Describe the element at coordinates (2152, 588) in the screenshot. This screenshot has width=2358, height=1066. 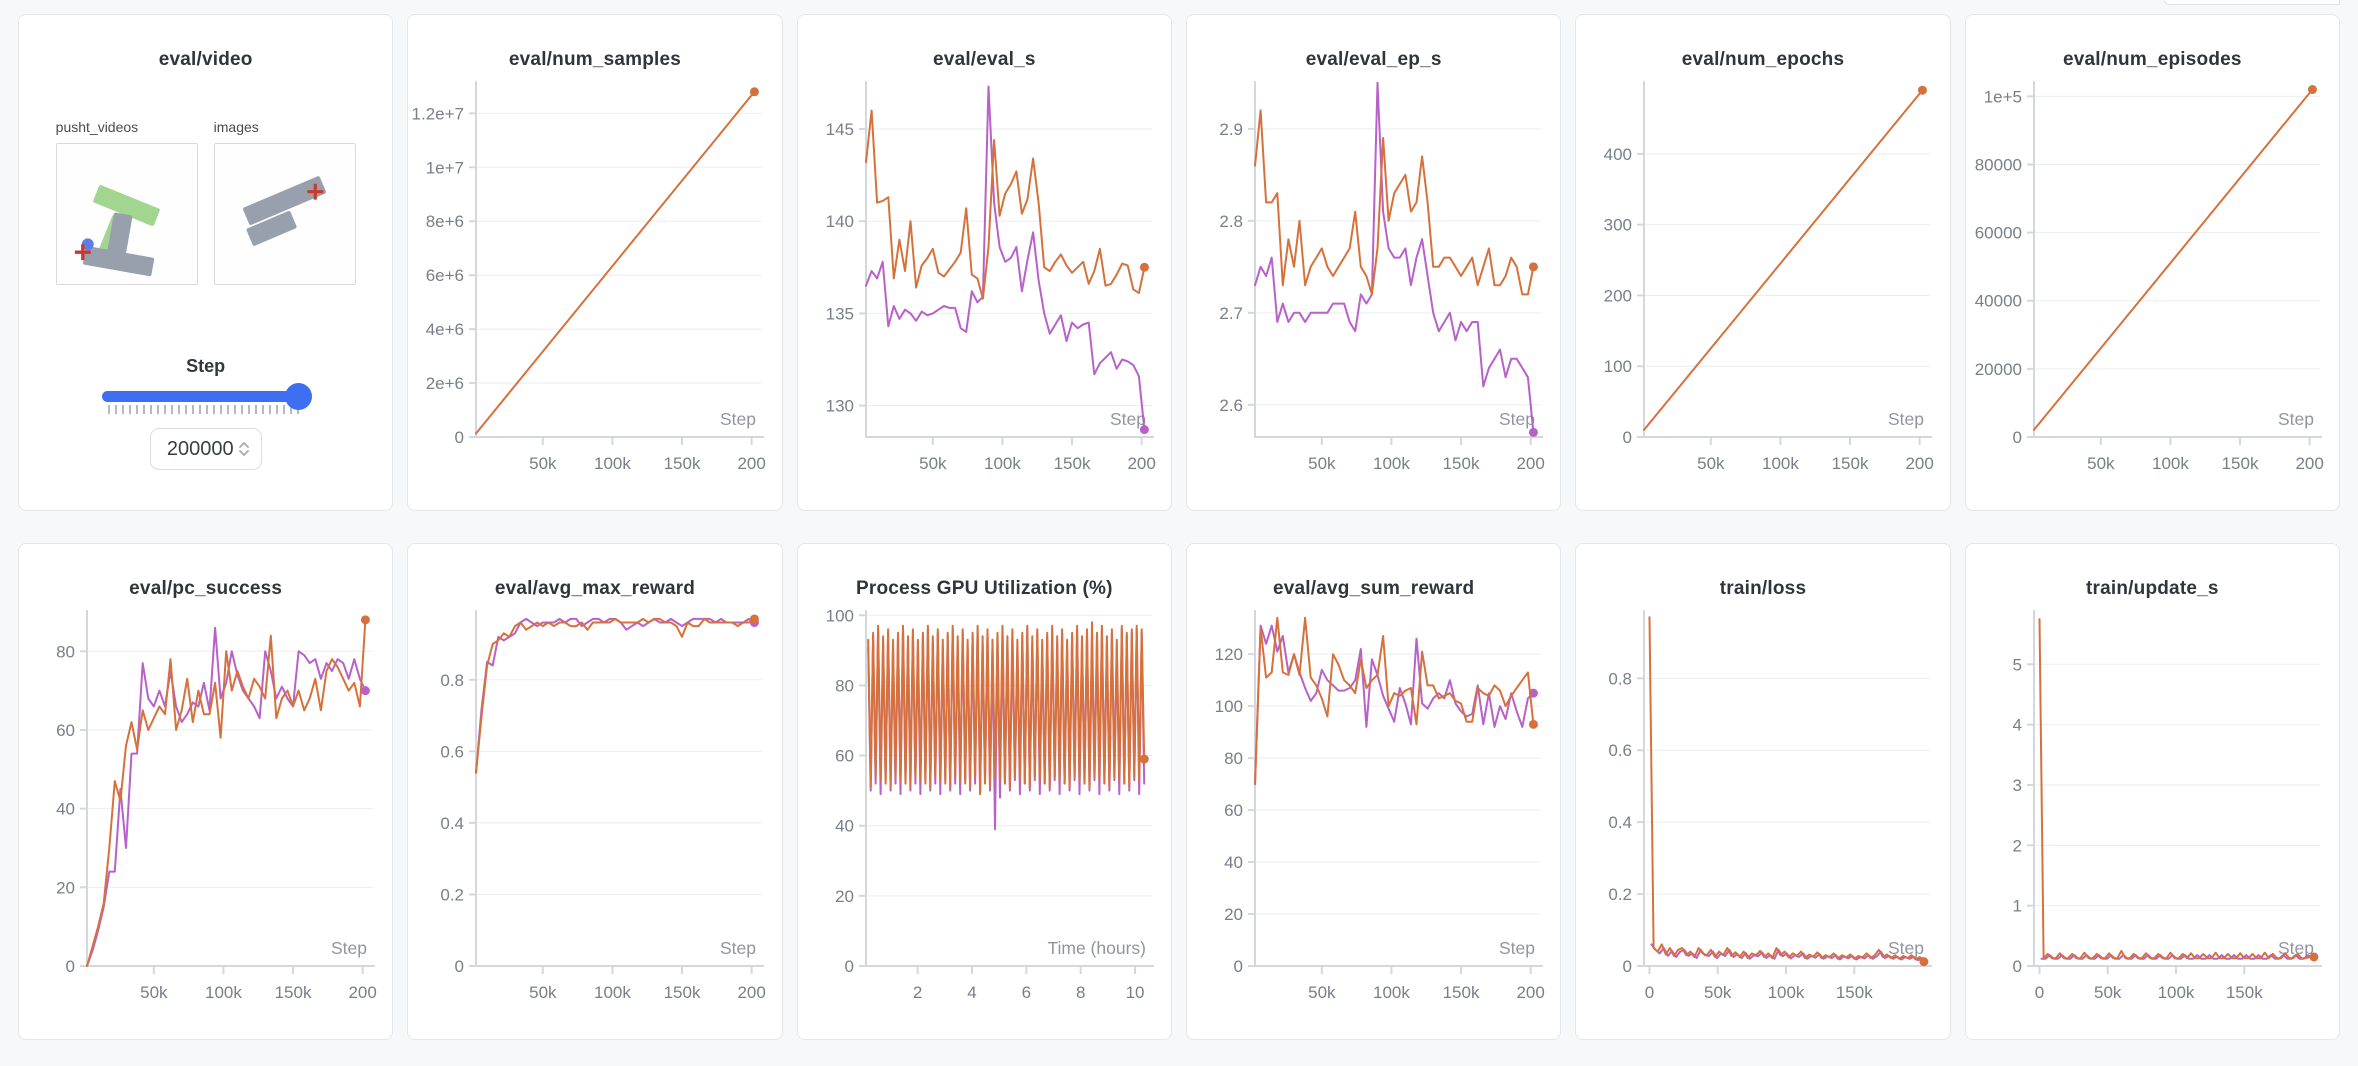
I see `chart-title: train/update_s` at that location.